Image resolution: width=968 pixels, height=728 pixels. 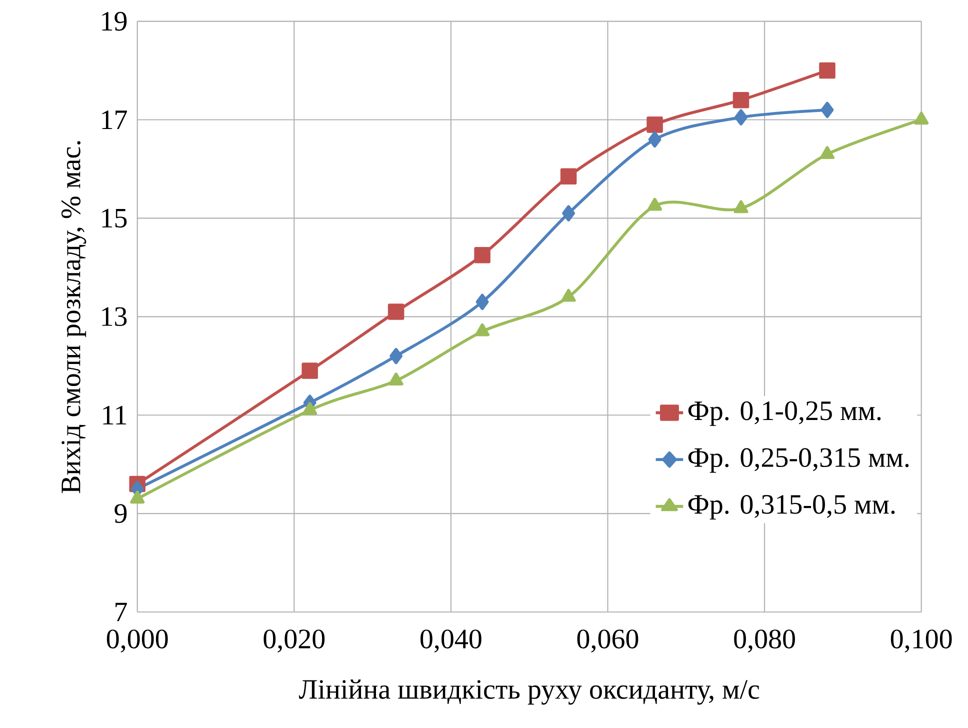 What do you see at coordinates (73, 317) in the screenshot?
I see `y-axis-title: Вихід смоли розкладу, % мас.` at bounding box center [73, 317].